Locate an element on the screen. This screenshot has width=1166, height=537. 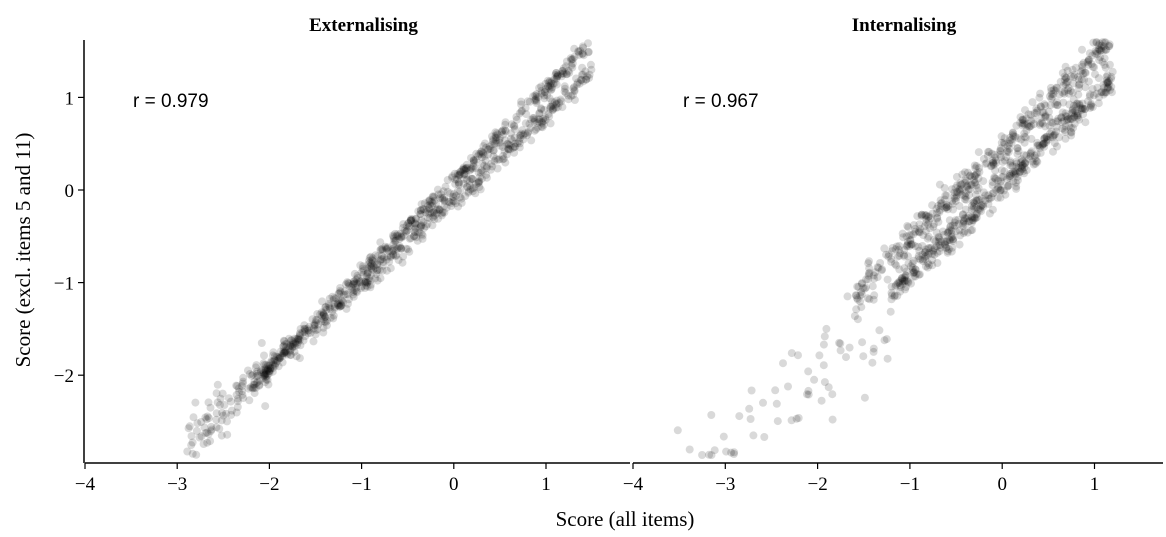
x-tick-label: 0 is located at coordinates (454, 484).